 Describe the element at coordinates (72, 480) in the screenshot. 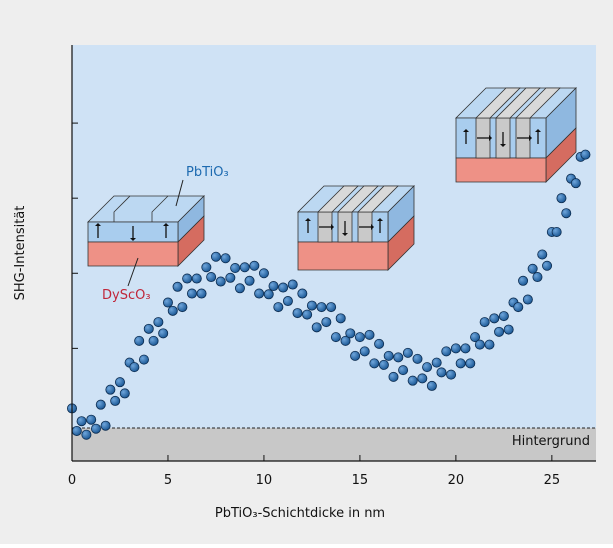

I see `x-tick-label: 0` at that location.